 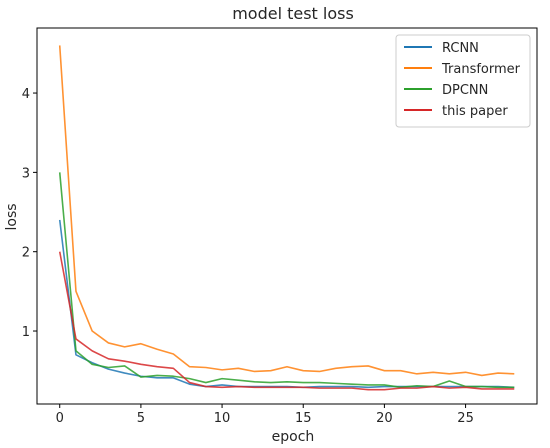 I want to click on legend-label: DPCNN, so click(x=465, y=90).